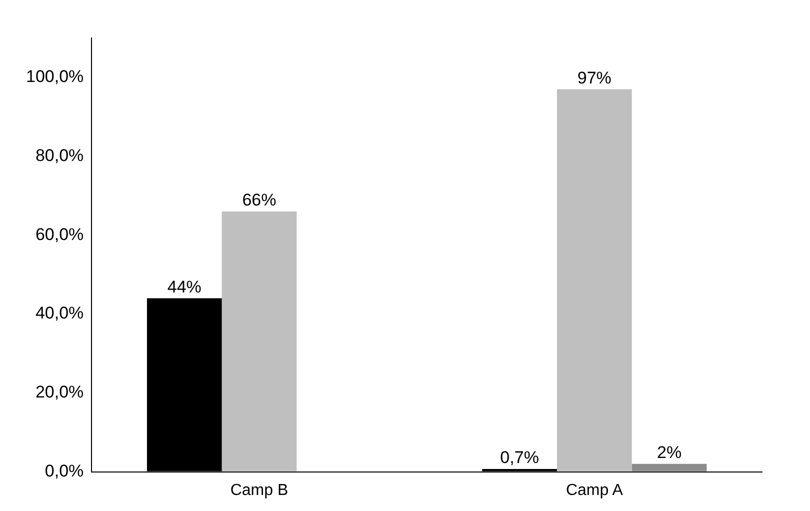  Describe the element at coordinates (64, 470) in the screenshot. I see `y-tick-label: 0,0%` at that location.